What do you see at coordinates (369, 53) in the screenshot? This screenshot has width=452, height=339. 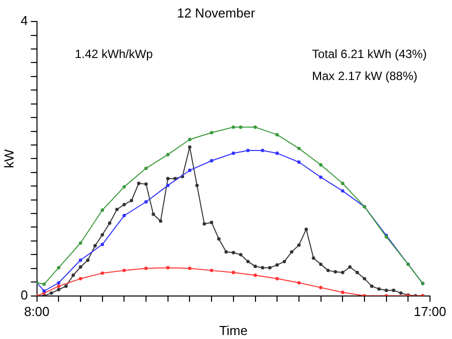 I see `annotation: Total 6.21 kWh (43%)` at bounding box center [369, 53].